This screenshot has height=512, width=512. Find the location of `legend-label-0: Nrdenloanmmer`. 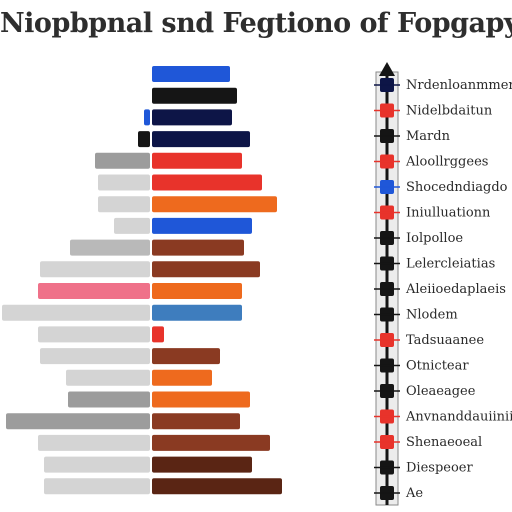

legend-label-0: Nrdenloanmmer is located at coordinates (459, 85).